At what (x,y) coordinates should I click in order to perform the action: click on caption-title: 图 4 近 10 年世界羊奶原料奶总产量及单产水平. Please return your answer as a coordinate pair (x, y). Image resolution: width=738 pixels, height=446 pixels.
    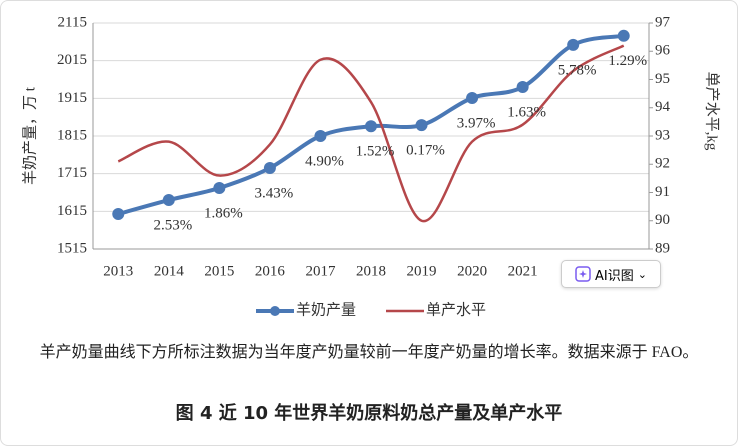
    Looking at the image, I should click on (369, 413).